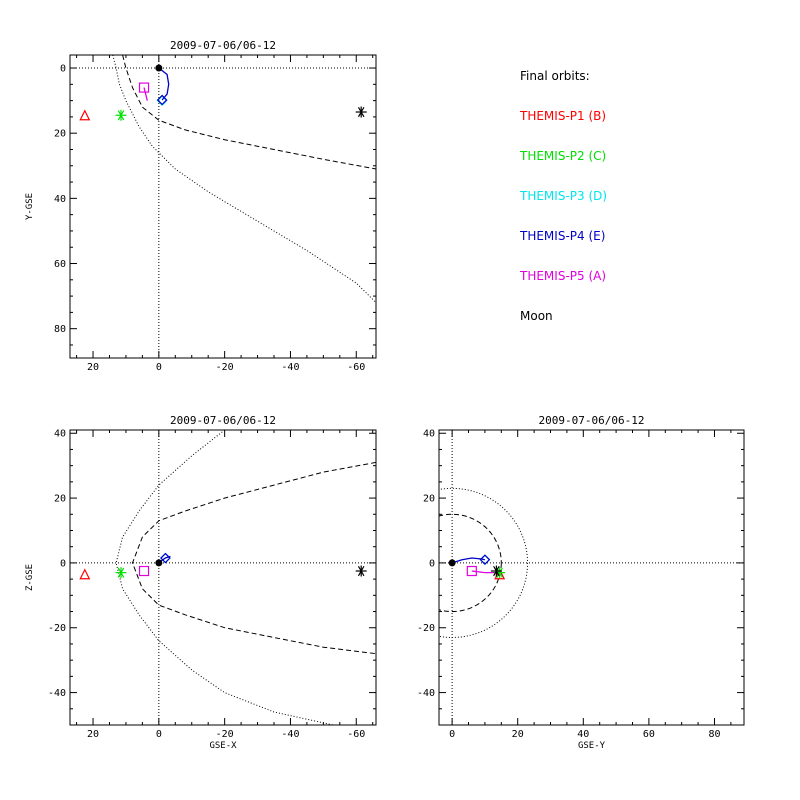 The width and height of the screenshot is (800, 800). I want to click on x-tick-label: 80, so click(714, 734).